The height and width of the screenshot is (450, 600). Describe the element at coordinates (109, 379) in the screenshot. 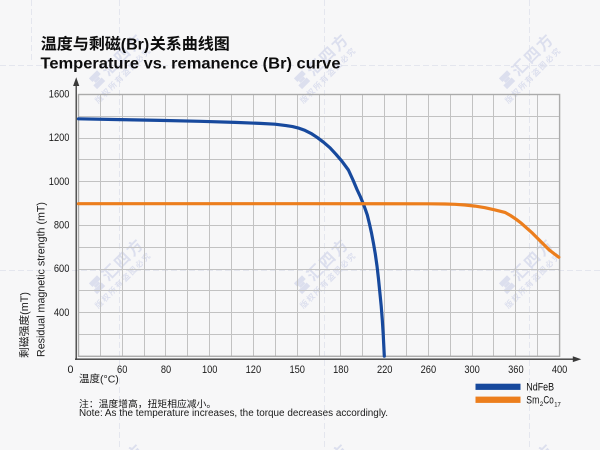

I see `svg-text: (°C)` at that location.